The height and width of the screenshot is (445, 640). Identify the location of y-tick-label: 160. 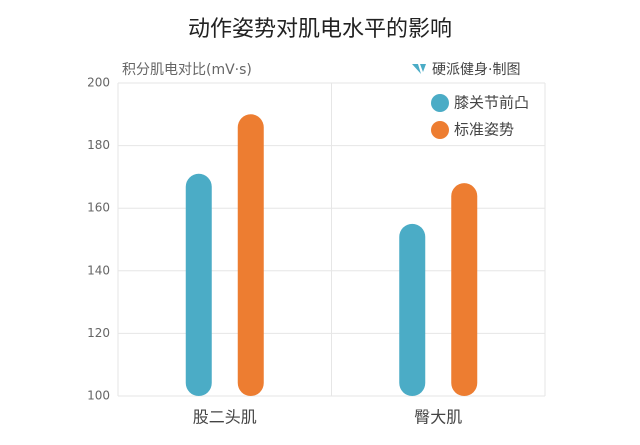
(98, 208).